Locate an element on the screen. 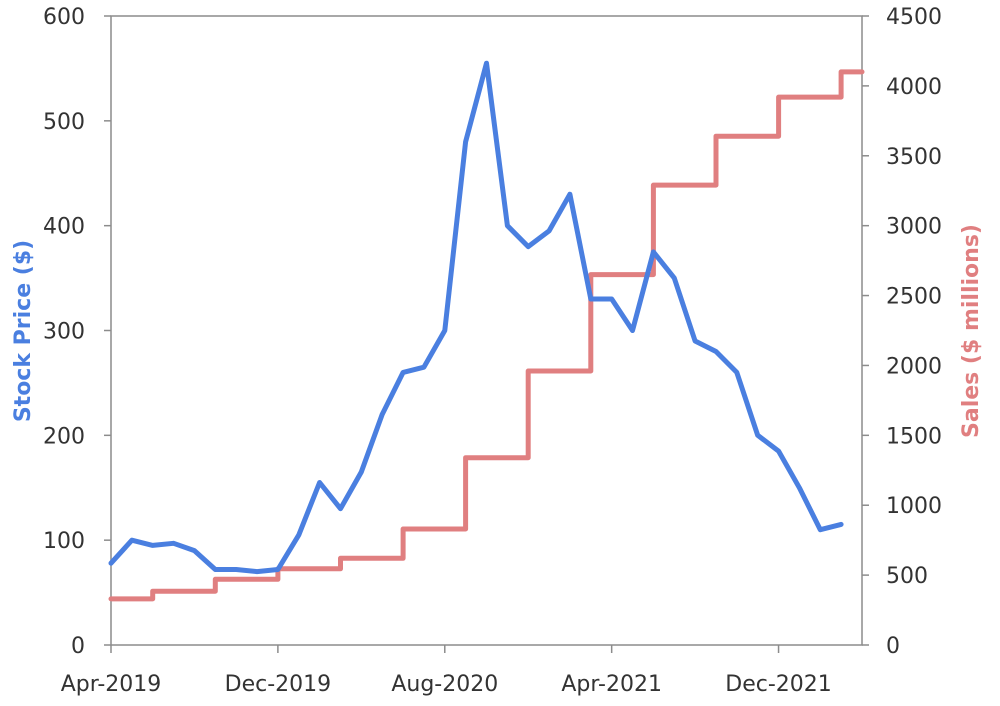  y2-tick-label: 4500 is located at coordinates (914, 17).